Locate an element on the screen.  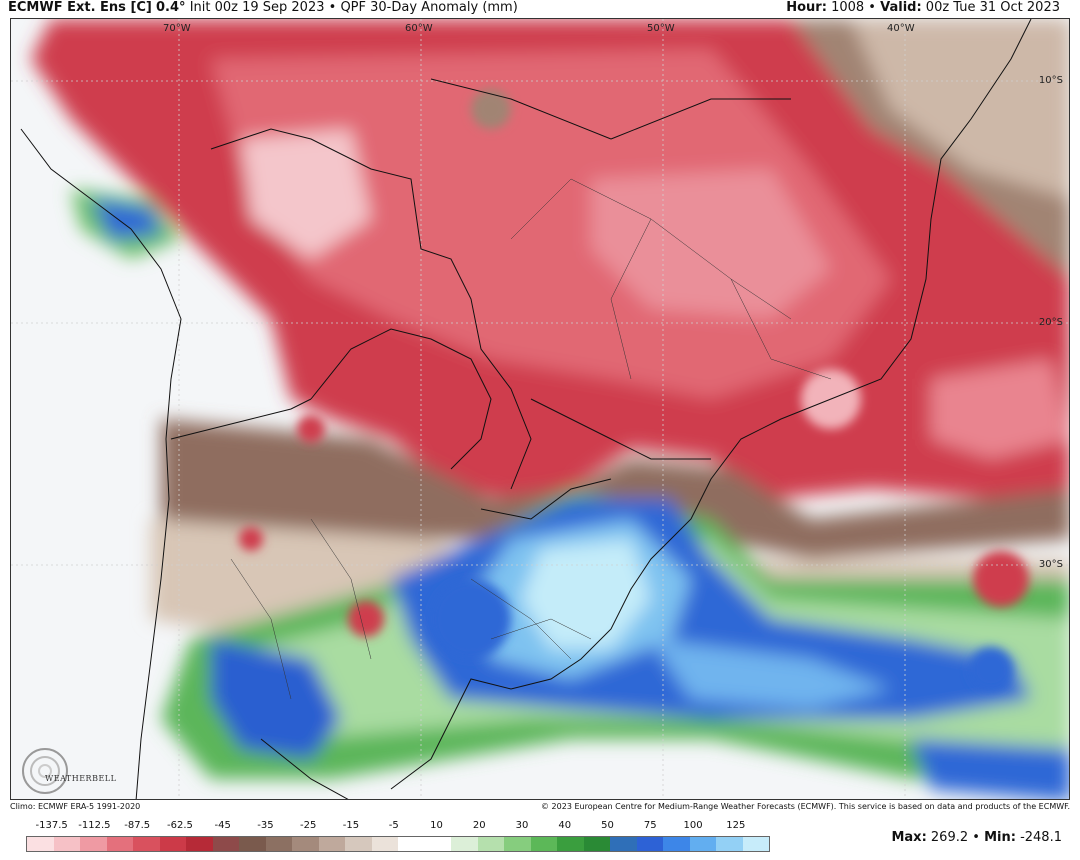
max-value: 269.2 is located at coordinates (949, 837).